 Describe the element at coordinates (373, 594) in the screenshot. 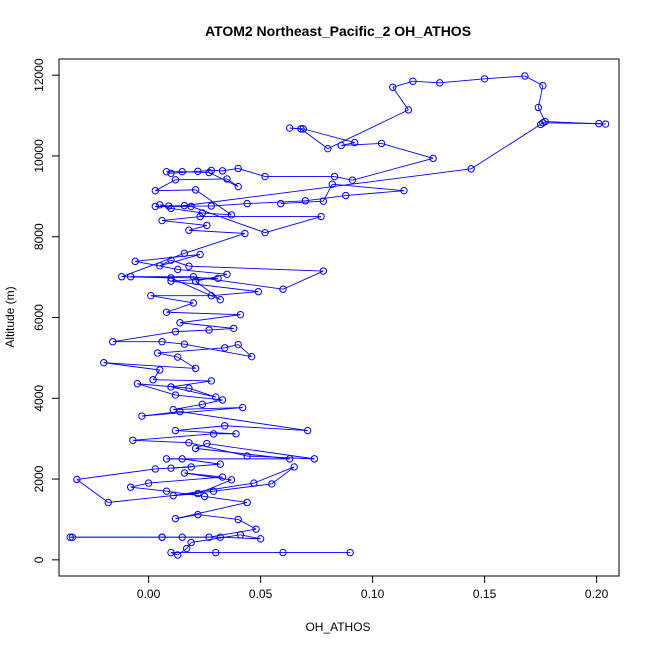

I see `x-tick-label: 0.10` at that location.